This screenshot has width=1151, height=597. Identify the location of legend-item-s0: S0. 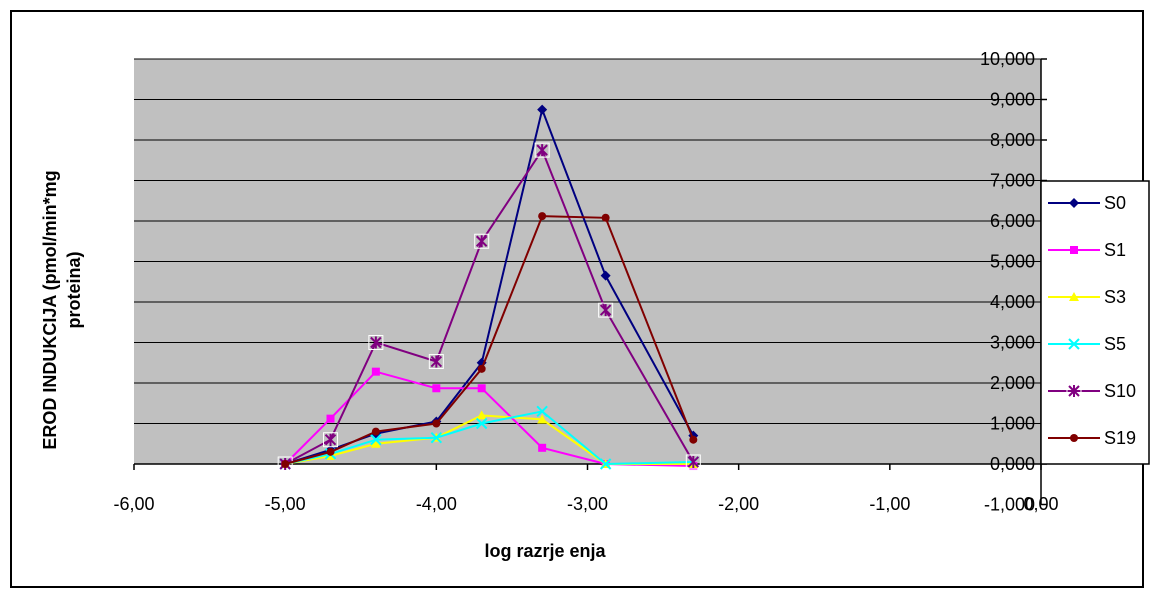
(1087, 203).